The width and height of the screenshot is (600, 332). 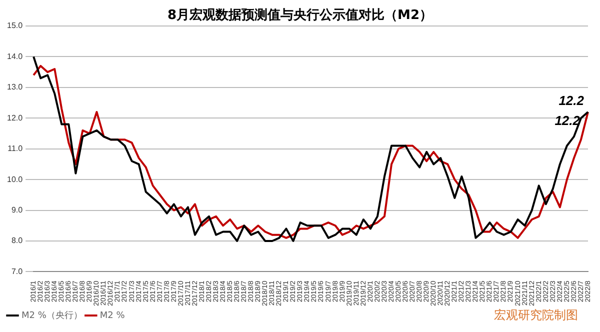 I want to click on legend-label: M2 %, so click(x=113, y=315).